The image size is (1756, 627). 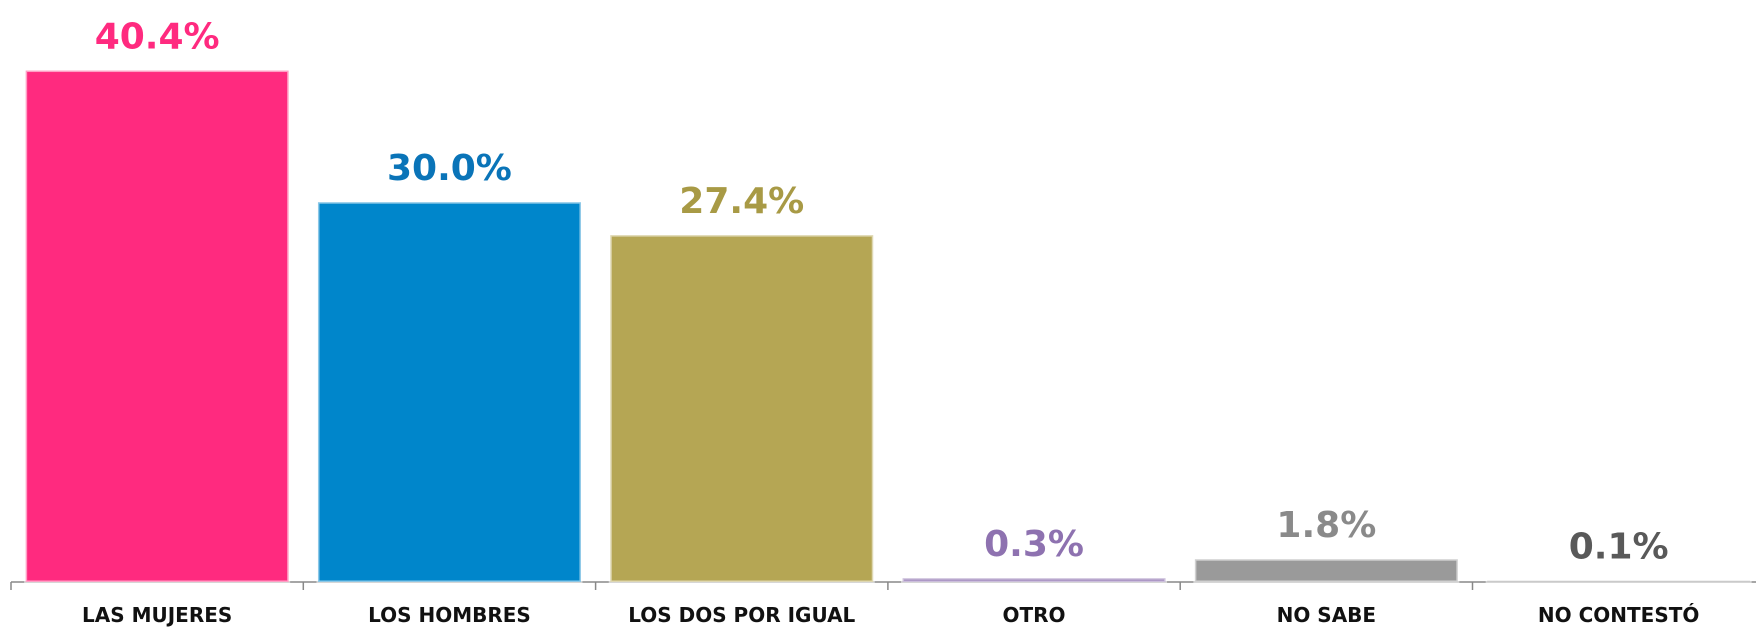 What do you see at coordinates (1326, 525) in the screenshot?
I see `value-label: 1.8%` at bounding box center [1326, 525].